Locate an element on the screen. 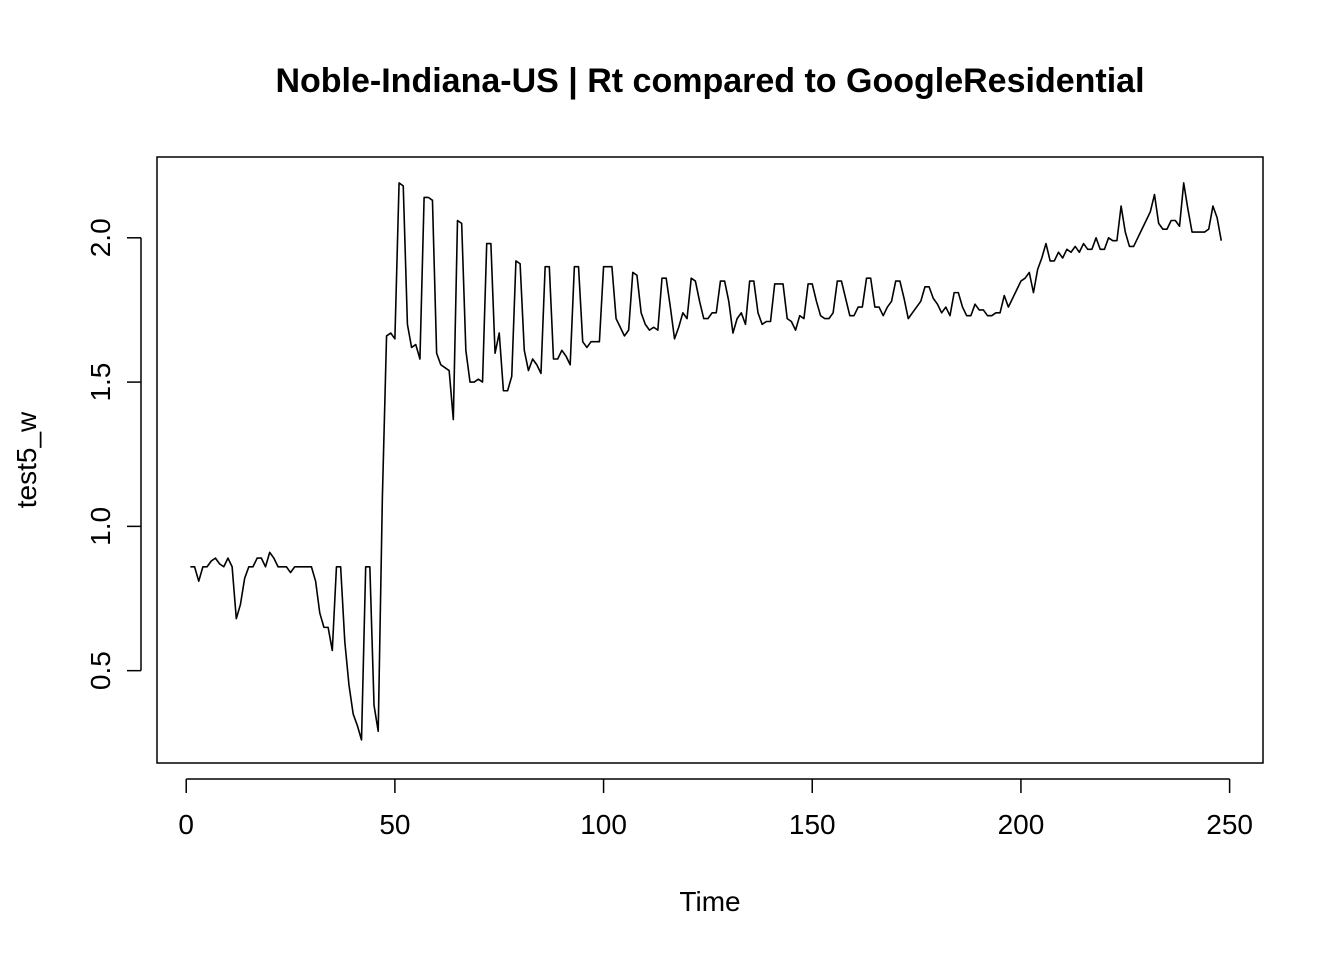  y-tick-label: 1.5 is located at coordinates (100, 382).